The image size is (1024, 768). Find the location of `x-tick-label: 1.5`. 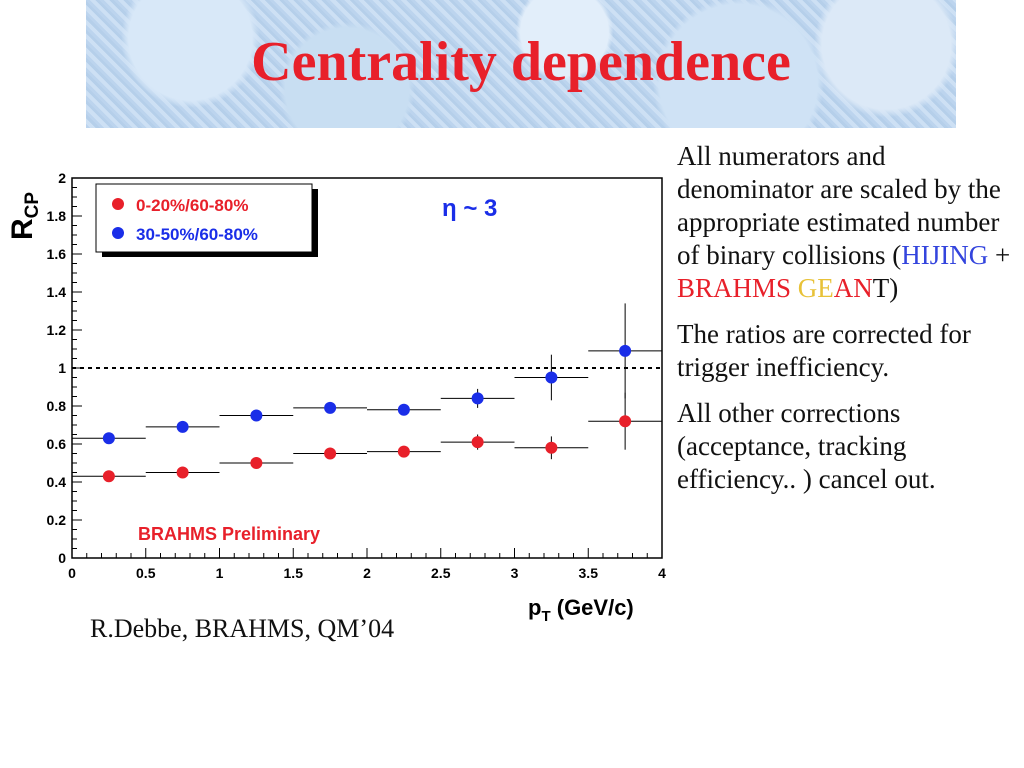

x-tick-label: 1.5 is located at coordinates (294, 573).